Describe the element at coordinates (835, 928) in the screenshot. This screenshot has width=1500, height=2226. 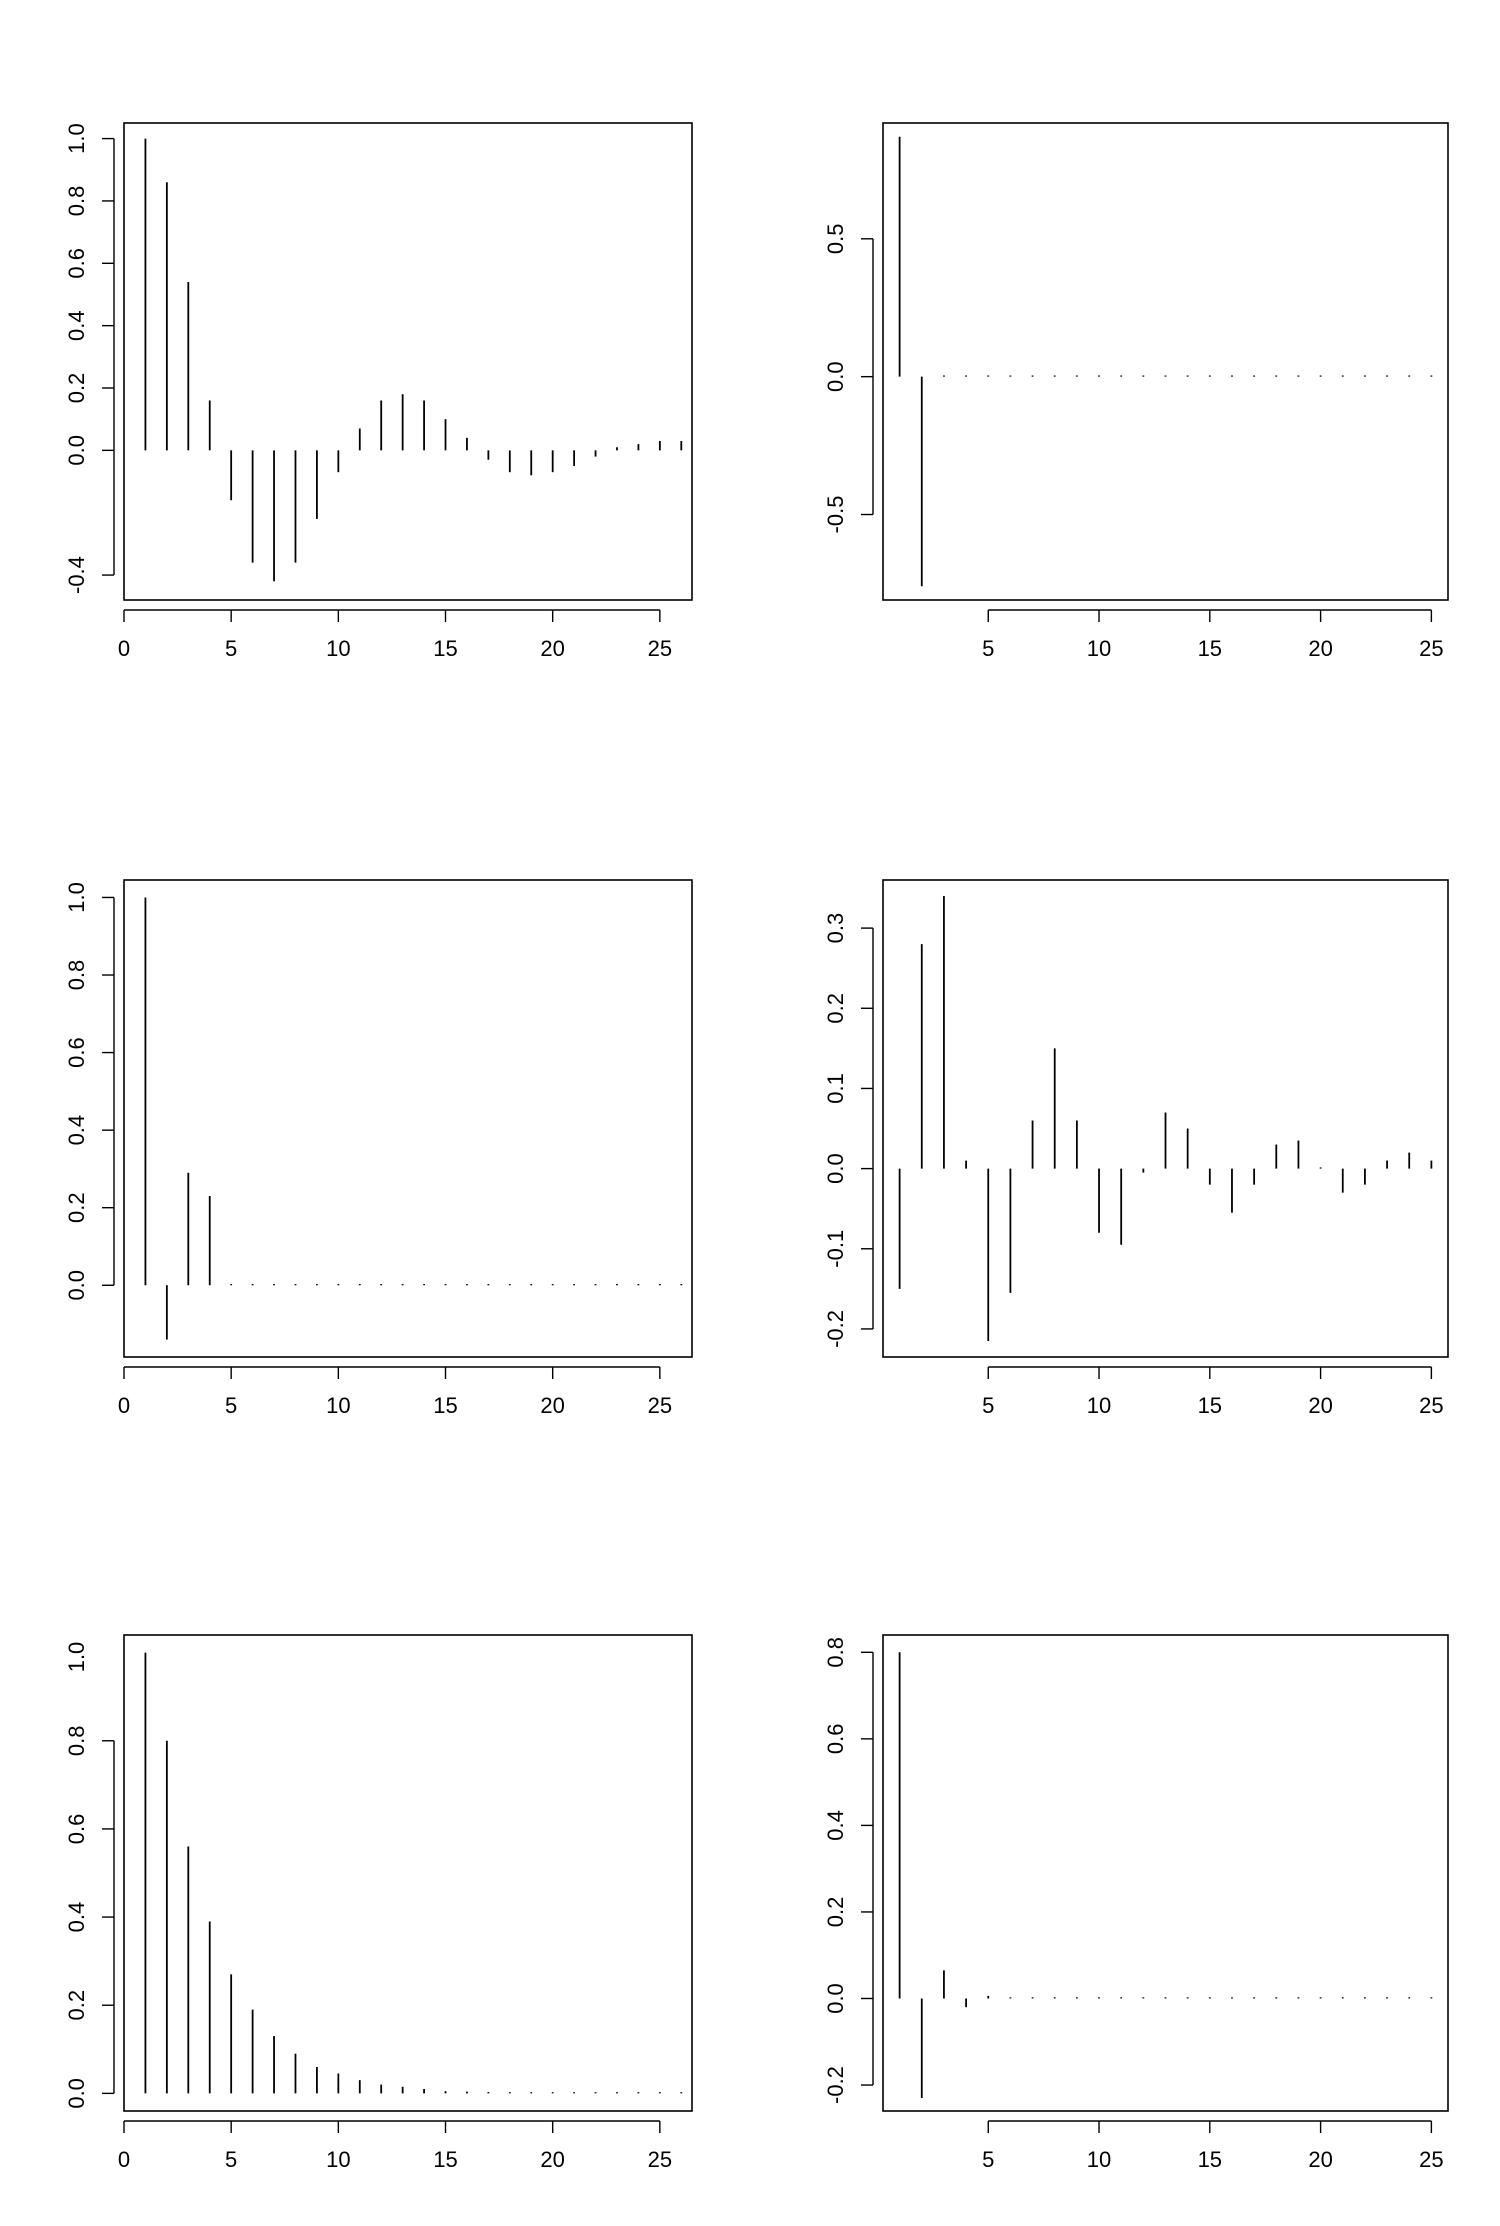
I see `y-tick-label: 0.3` at that location.